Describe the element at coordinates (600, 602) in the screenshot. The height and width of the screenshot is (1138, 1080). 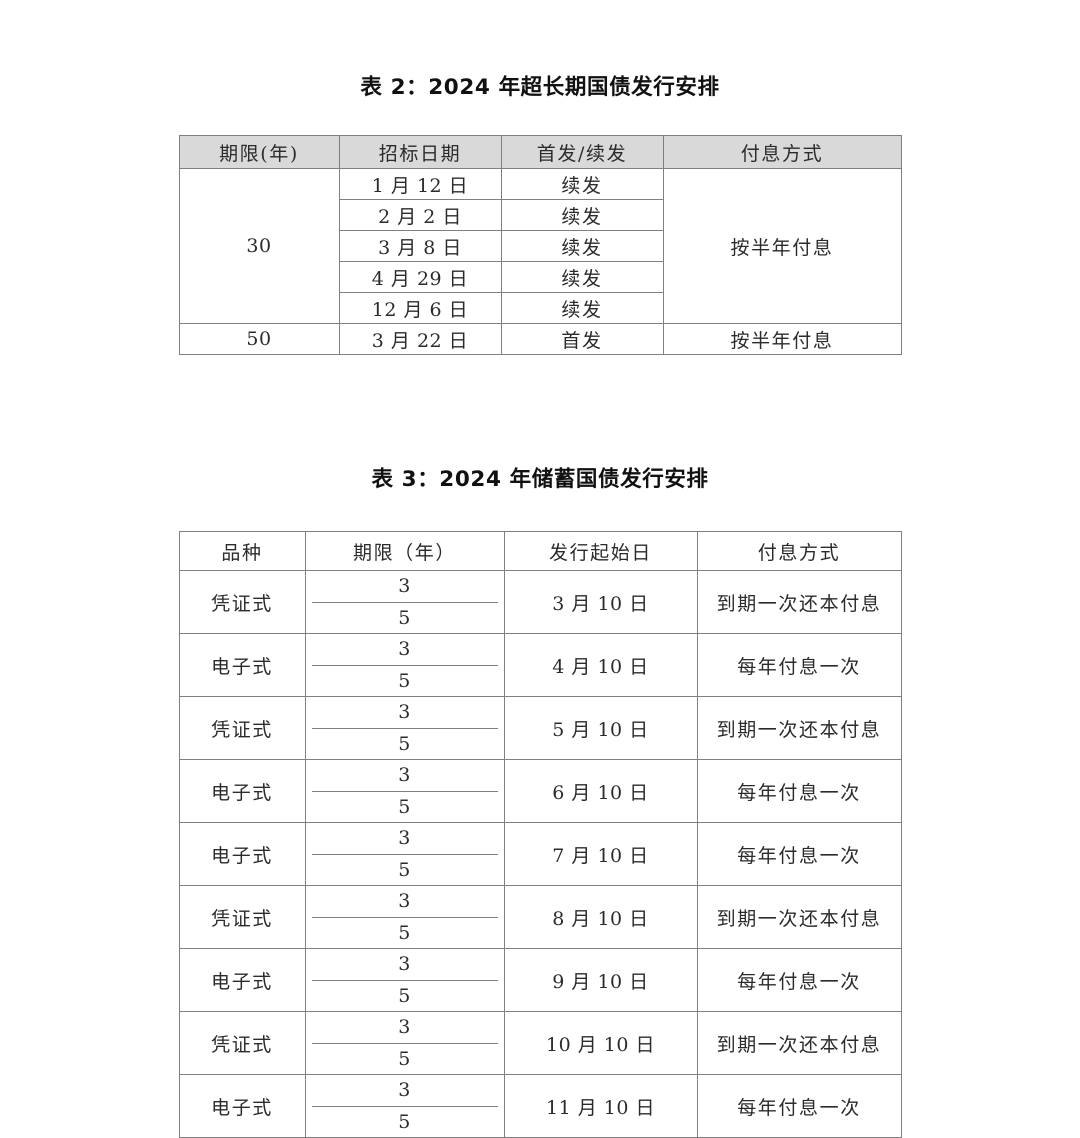
I see `table3-start-date: 3 月 10 日` at that location.